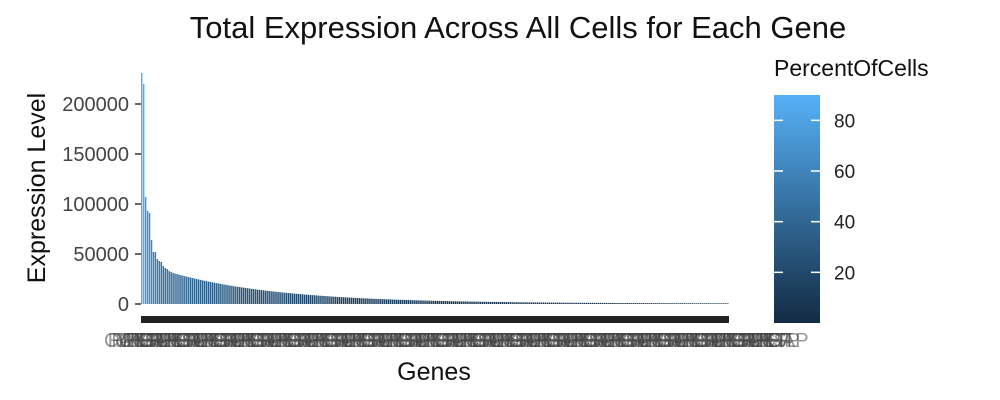  What do you see at coordinates (844, 273) in the screenshot?
I see `legend-break-label: 20` at bounding box center [844, 273].